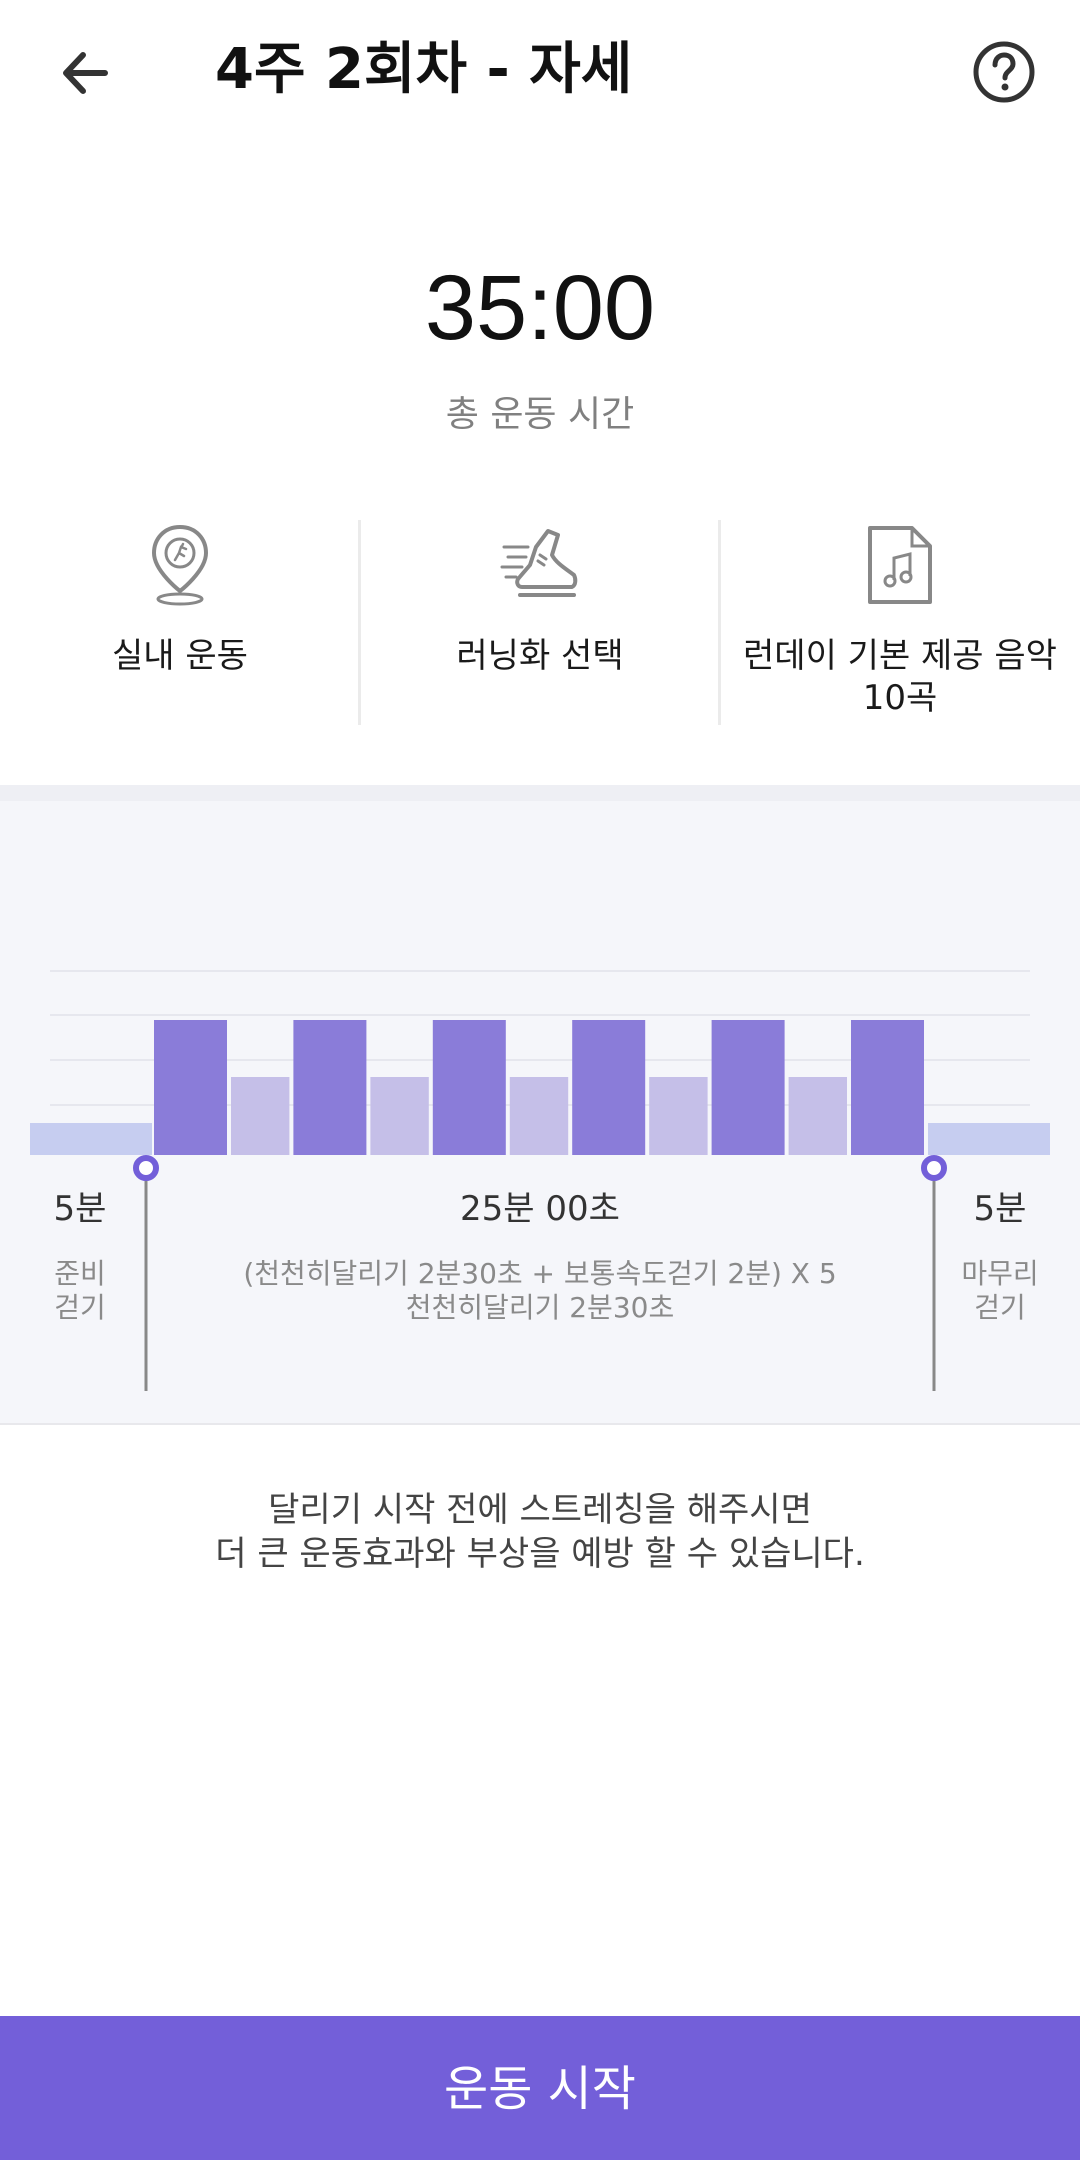 Image resolution: width=1080 pixels, height=2161 pixels. I want to click on back-button, so click(85, 73).